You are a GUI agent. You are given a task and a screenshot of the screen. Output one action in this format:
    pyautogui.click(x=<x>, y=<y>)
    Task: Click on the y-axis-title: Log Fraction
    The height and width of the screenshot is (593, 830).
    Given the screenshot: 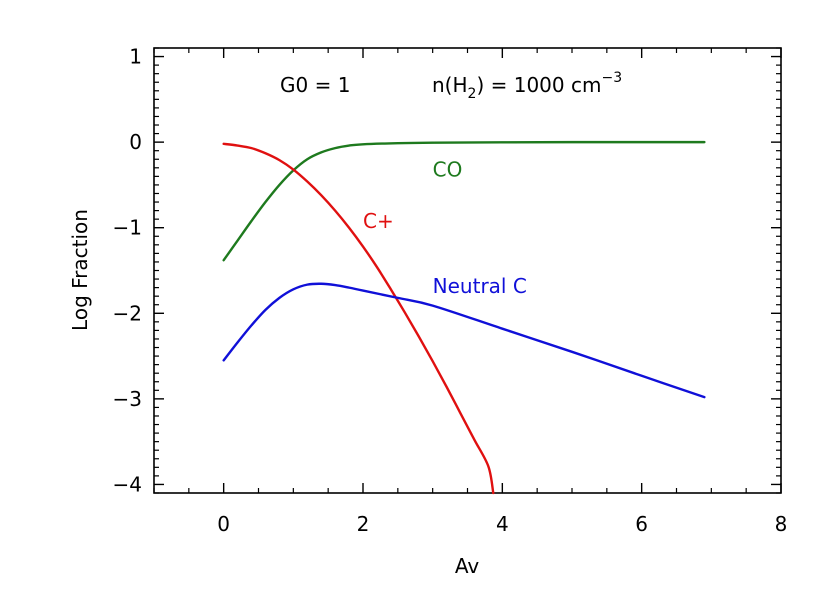 What is the action you would take?
    pyautogui.click(x=80, y=270)
    